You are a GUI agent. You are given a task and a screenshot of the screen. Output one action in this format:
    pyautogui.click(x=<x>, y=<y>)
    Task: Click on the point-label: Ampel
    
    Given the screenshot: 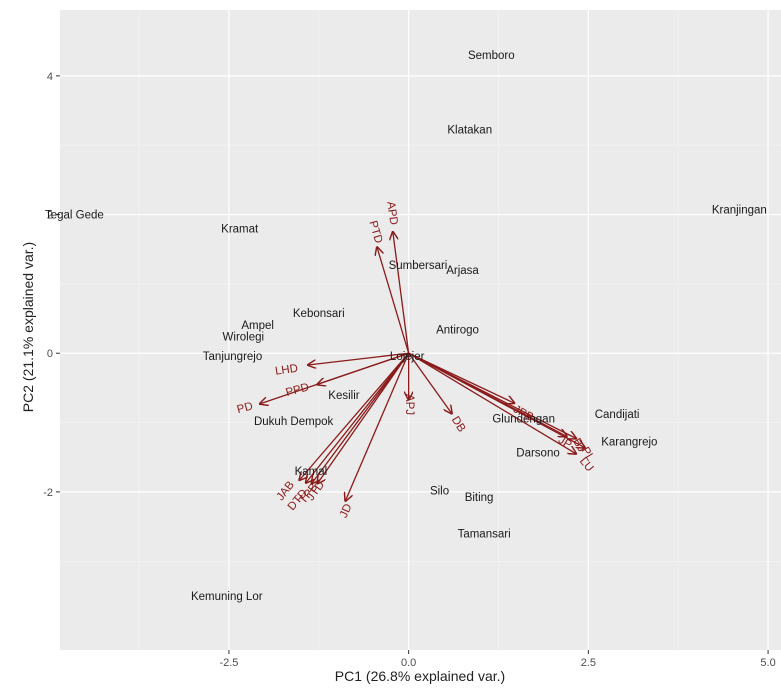 What is the action you would take?
    pyautogui.click(x=257, y=326)
    